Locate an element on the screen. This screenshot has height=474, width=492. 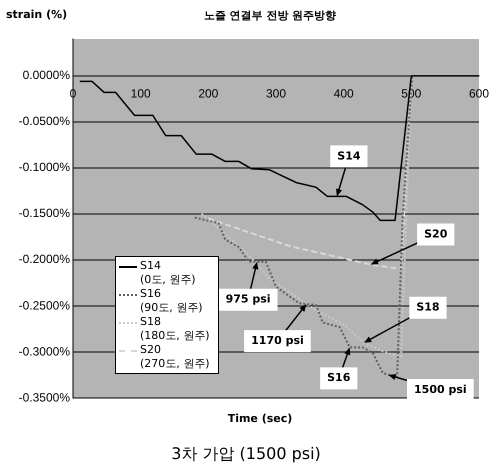
y-tick-label: -0.0500% is located at coordinates (44, 121).